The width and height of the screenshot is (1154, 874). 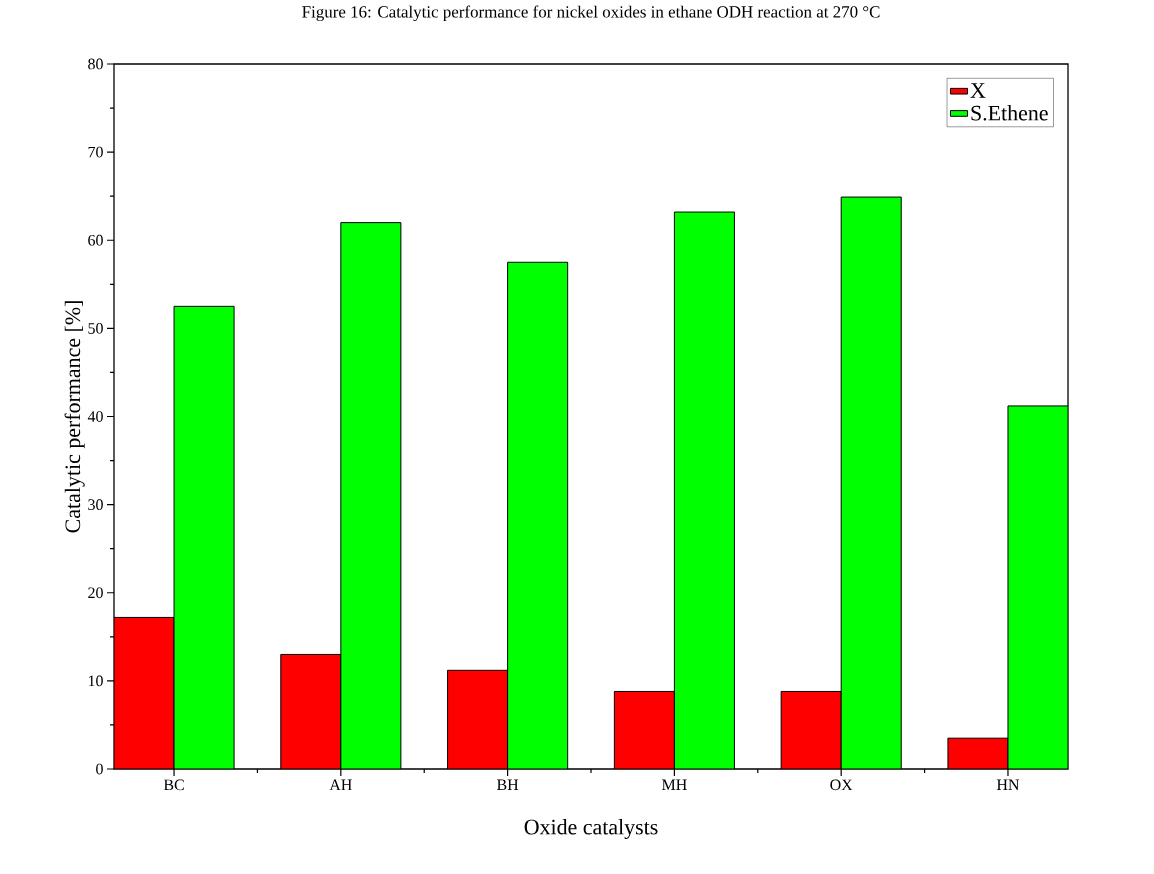 I want to click on y-tick-label: 20, so click(x=95, y=593).